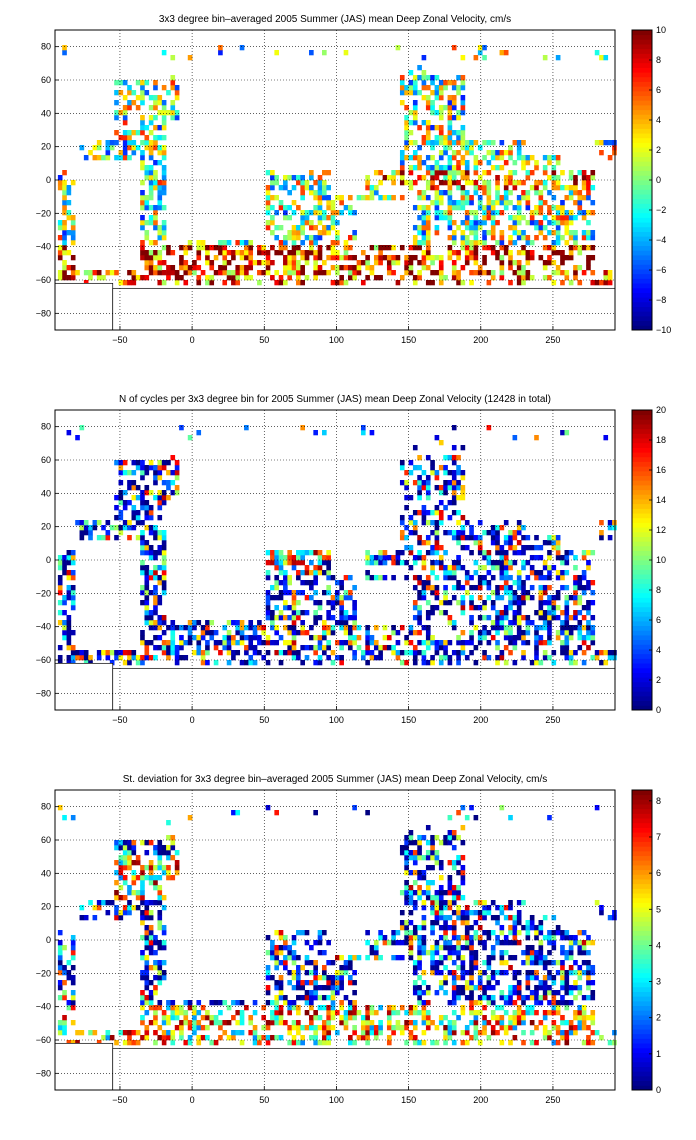 This screenshot has height=1140, width=696. What do you see at coordinates (658, 945) in the screenshot?
I see `colorbar-tick-label: 4` at bounding box center [658, 945].